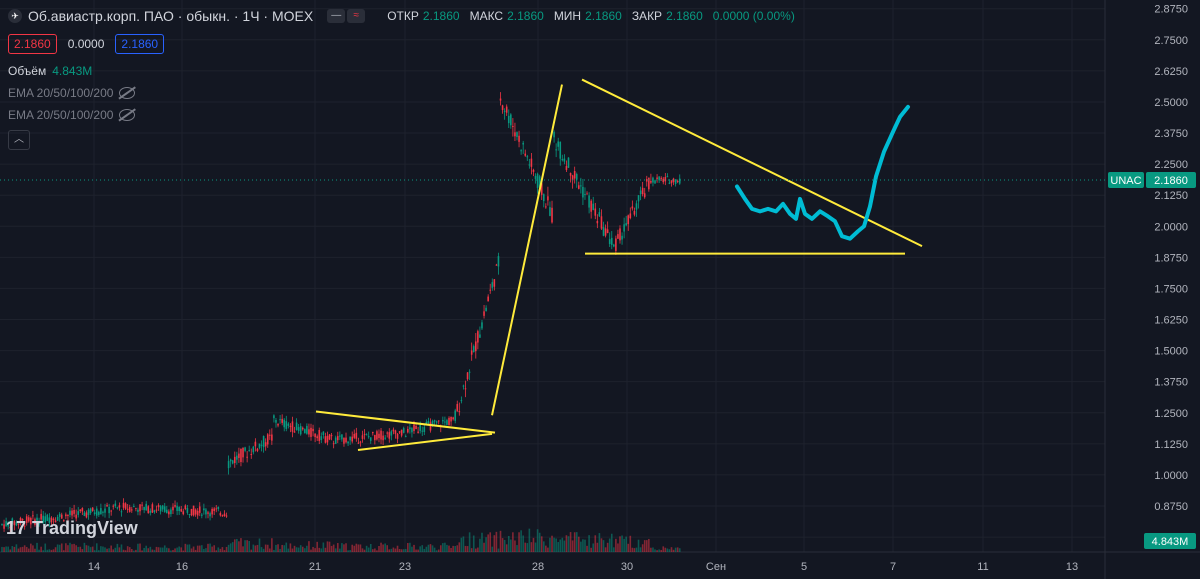 This screenshot has width=1200, height=579. I want to click on time-tick-label: 14, so click(94, 567).